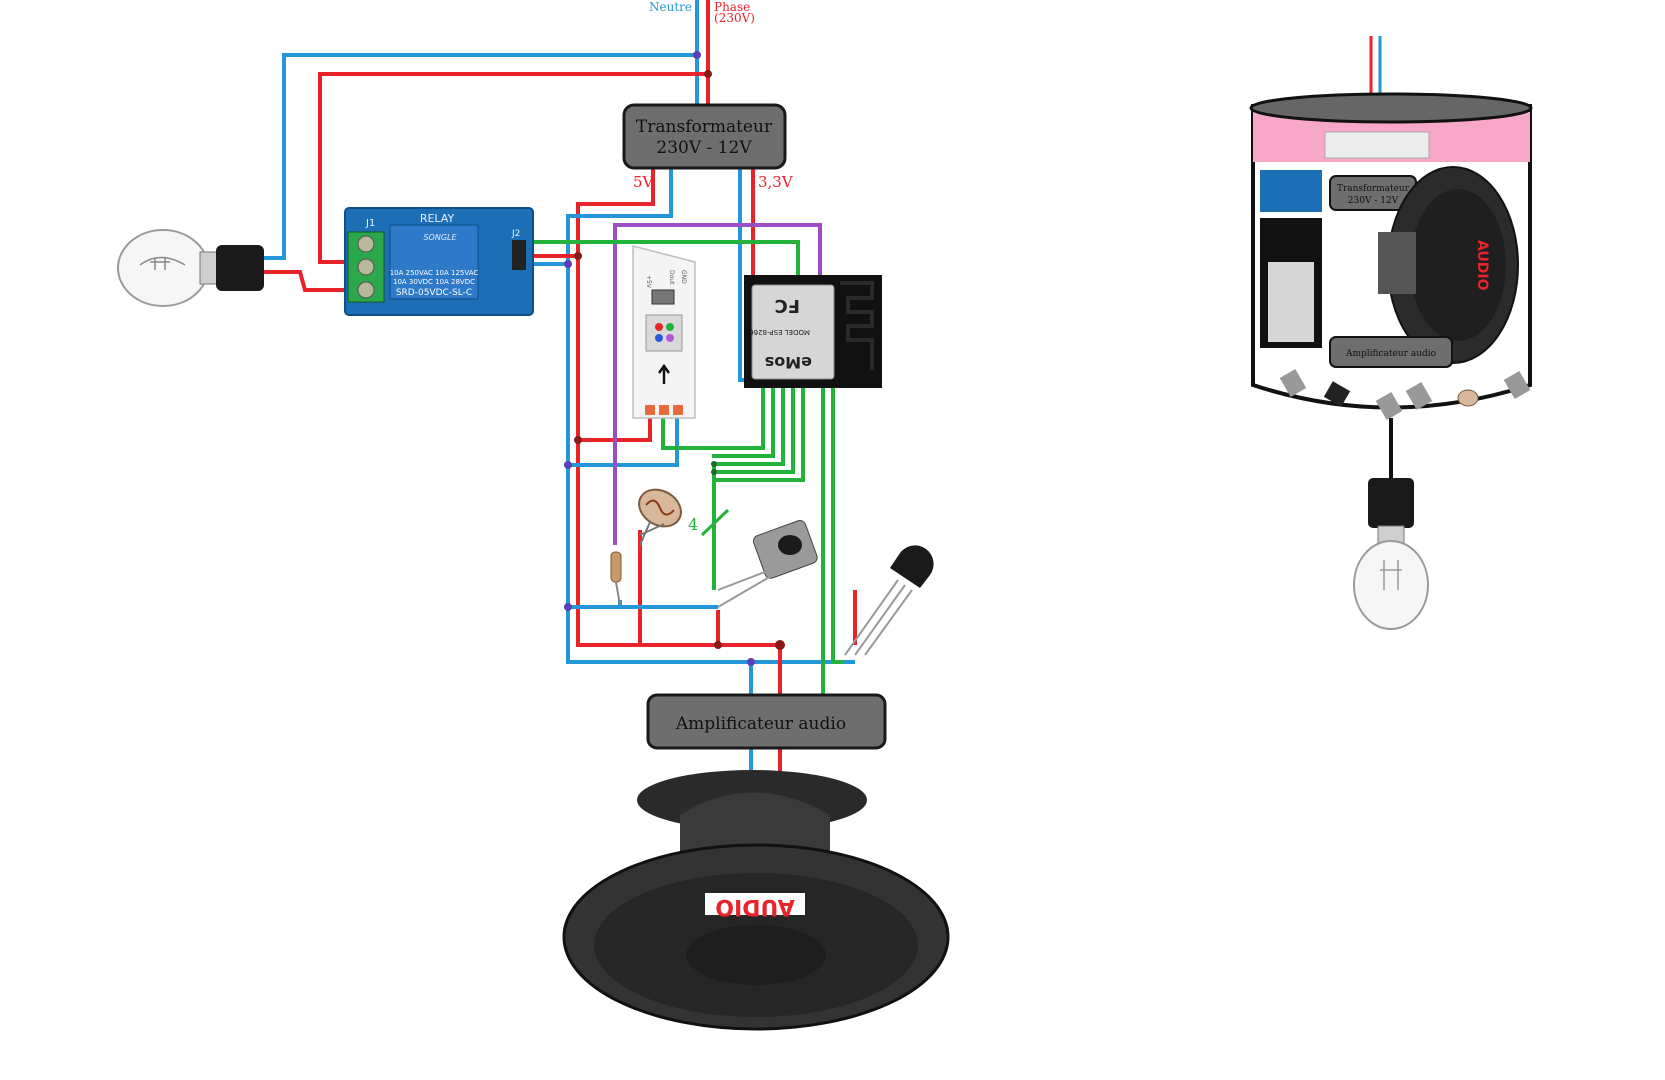  Describe the element at coordinates (788, 362) in the screenshot. I see `esp-brand: eMos` at that location.